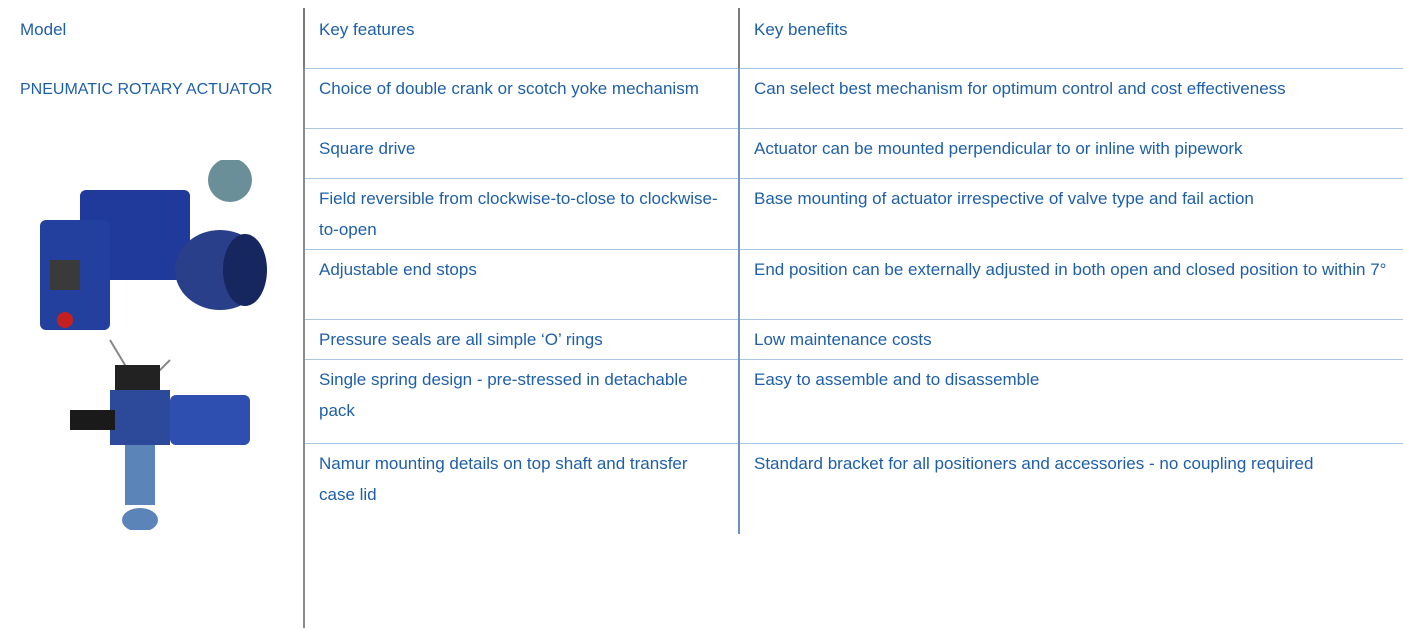 Image resolution: width=1403 pixels, height=630 pixels. I want to click on column-divider, so click(304, 348).